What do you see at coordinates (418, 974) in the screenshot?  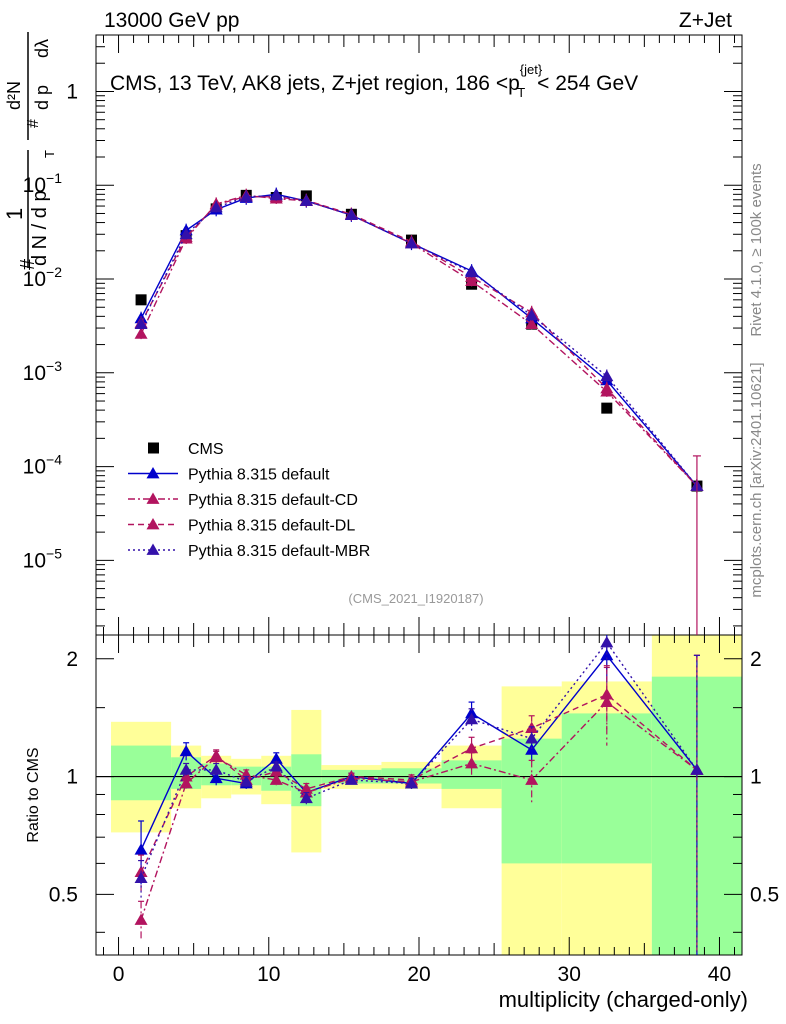 I see `x-tick-label-2: 20` at bounding box center [418, 974].